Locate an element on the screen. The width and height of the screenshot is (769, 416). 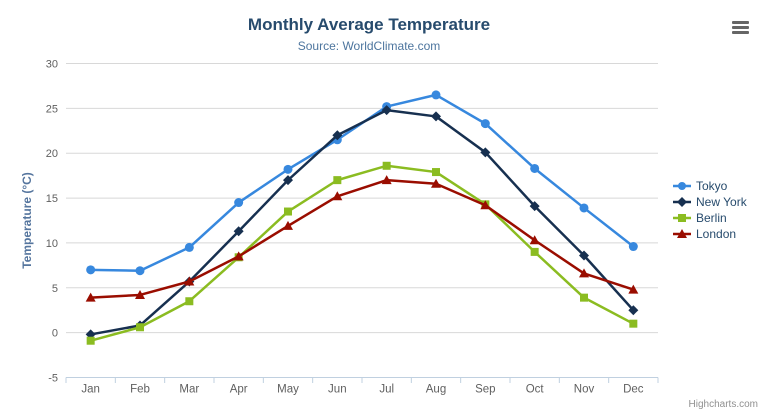
square-series-marker-icon is located at coordinates (682, 218).